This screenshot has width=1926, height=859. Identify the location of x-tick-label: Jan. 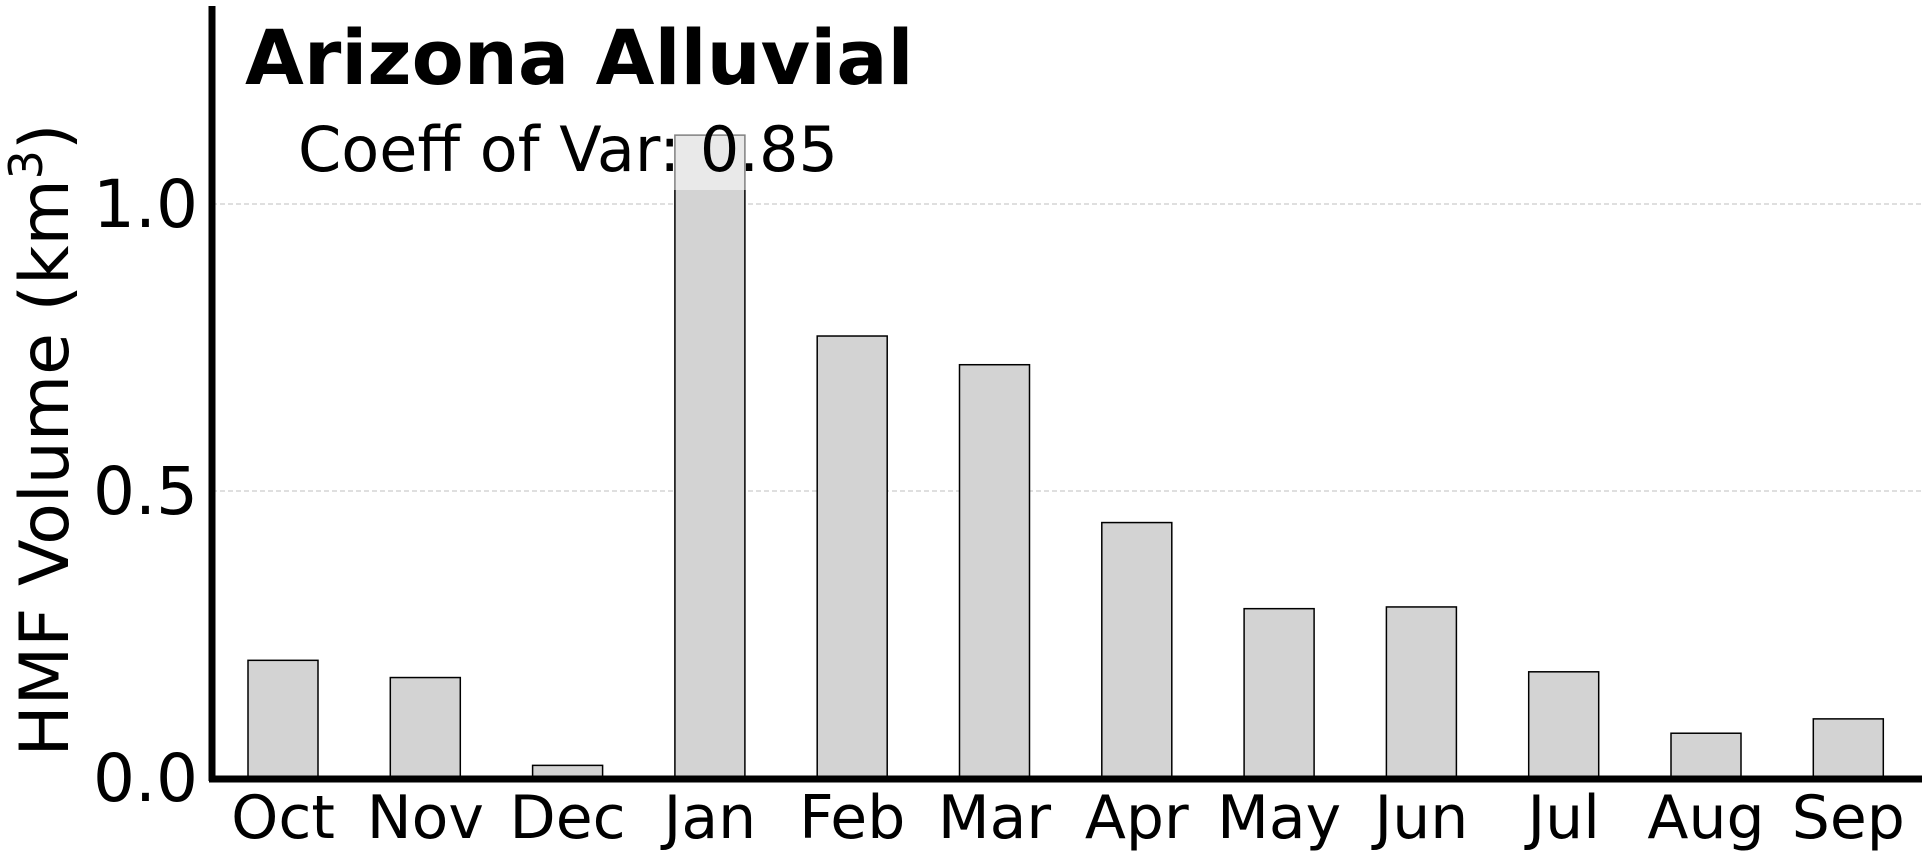
(708, 818).